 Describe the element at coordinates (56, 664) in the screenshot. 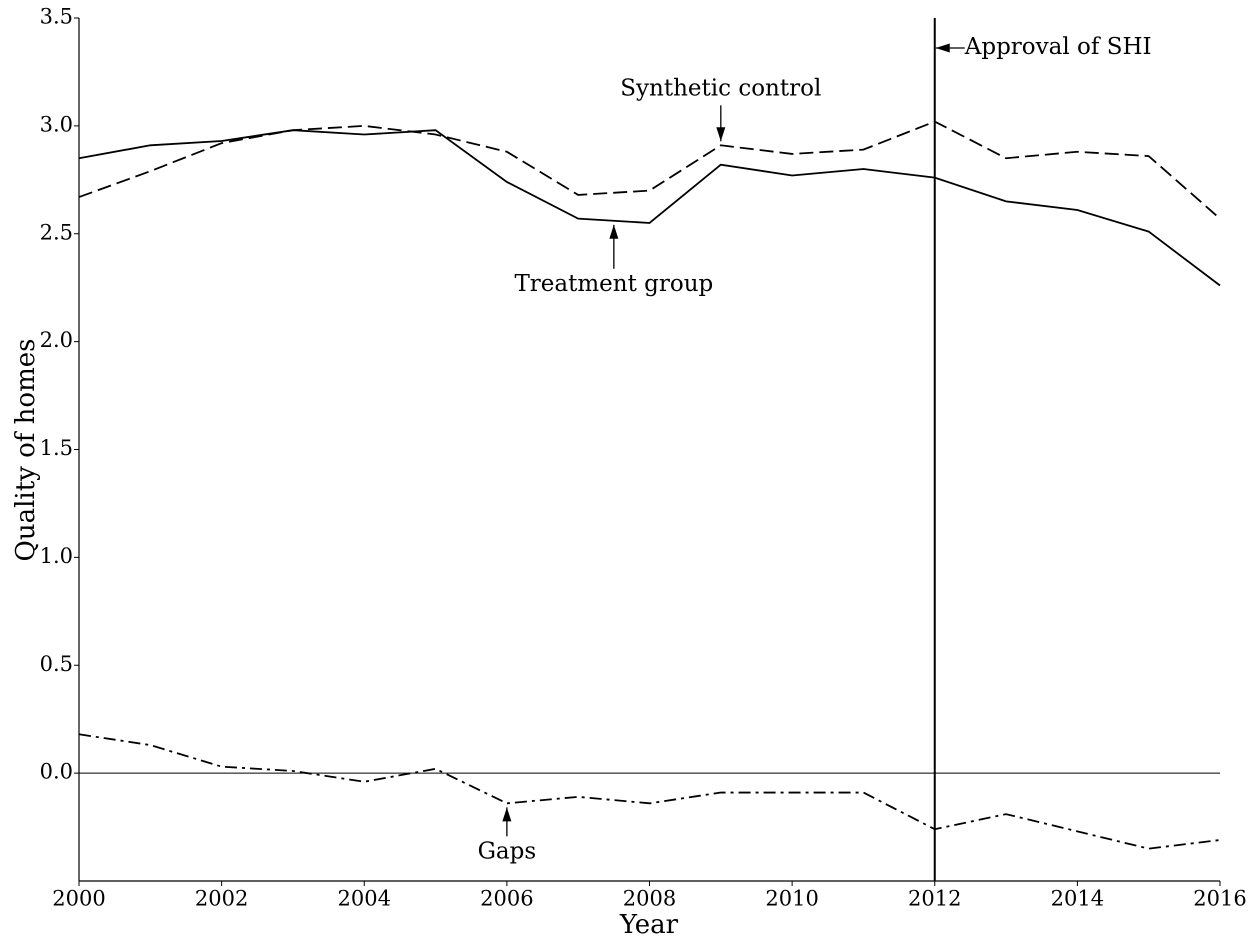

I see `y-tick-label: 0.5` at that location.